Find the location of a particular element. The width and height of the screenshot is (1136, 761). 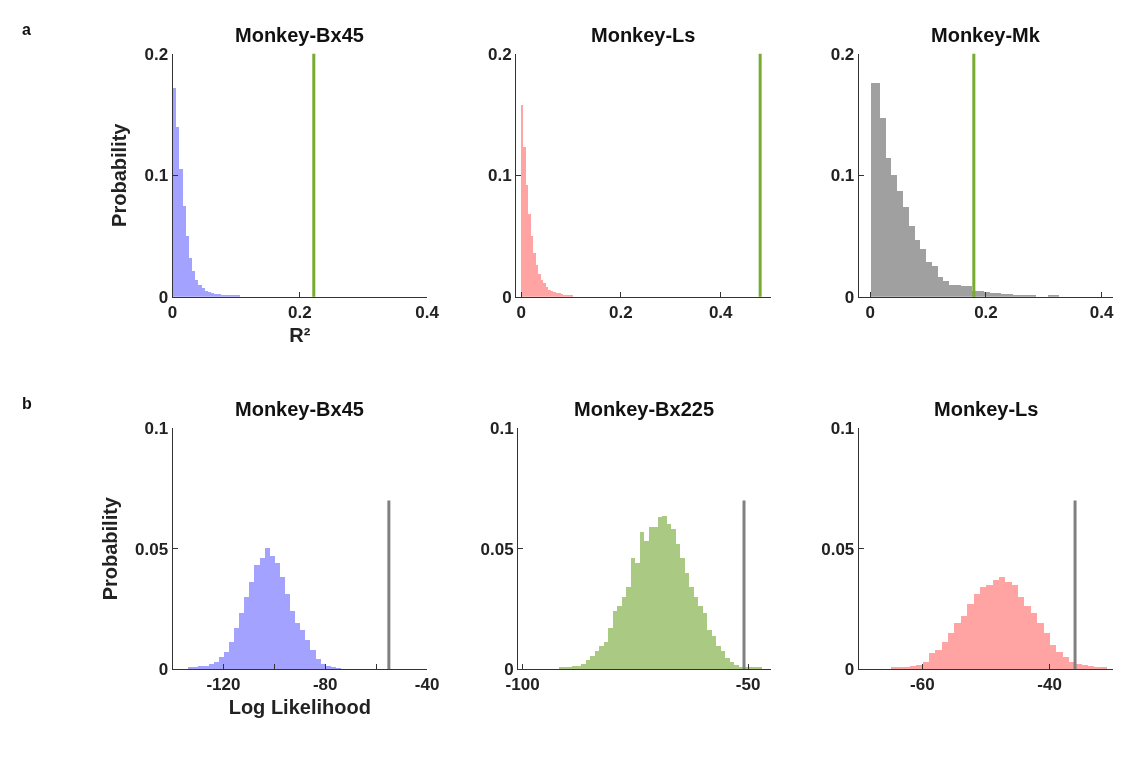

x-tick-label: -50 is located at coordinates (748, 685).